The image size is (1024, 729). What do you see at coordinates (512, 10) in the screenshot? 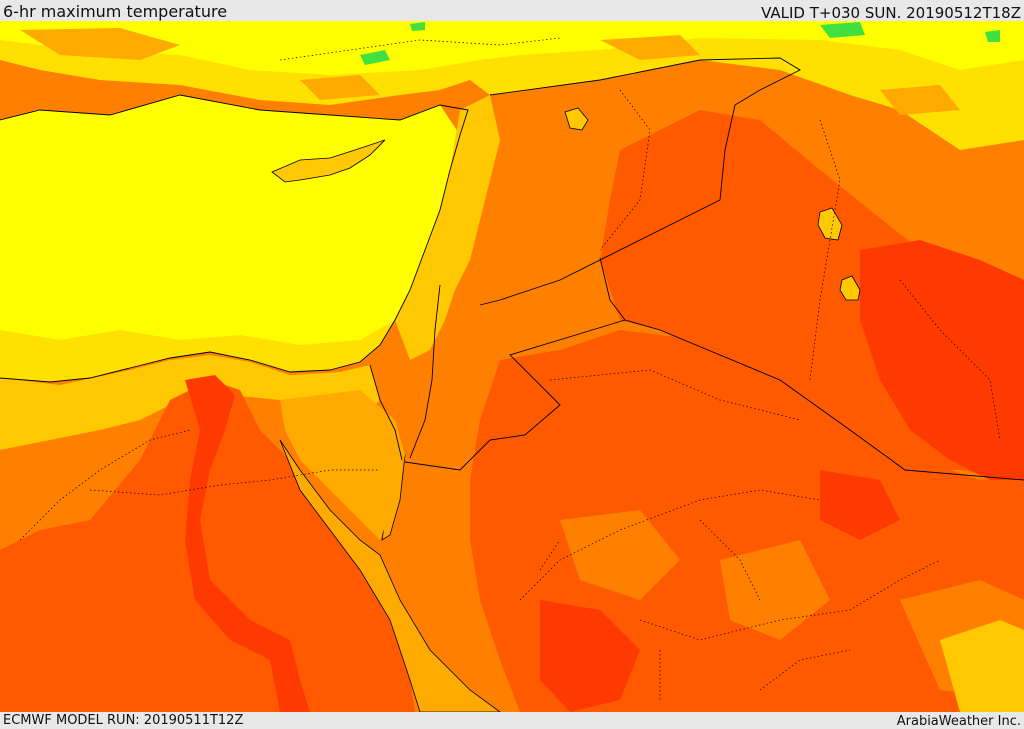
I see `header-bar` at bounding box center [512, 10].